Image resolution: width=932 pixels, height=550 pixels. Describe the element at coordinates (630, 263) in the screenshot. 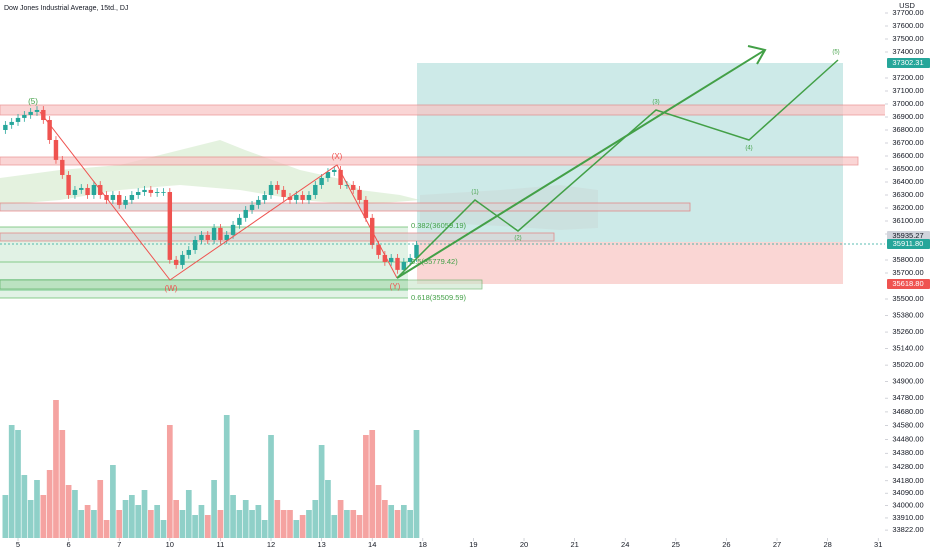

I see `stop-zone` at that location.